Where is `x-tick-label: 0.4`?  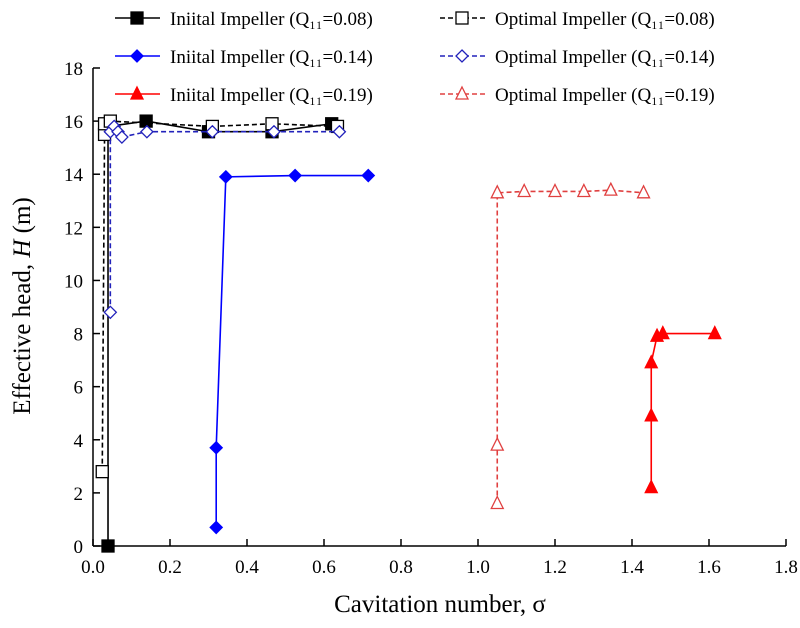 x-tick-label: 0.4 is located at coordinates (247, 567).